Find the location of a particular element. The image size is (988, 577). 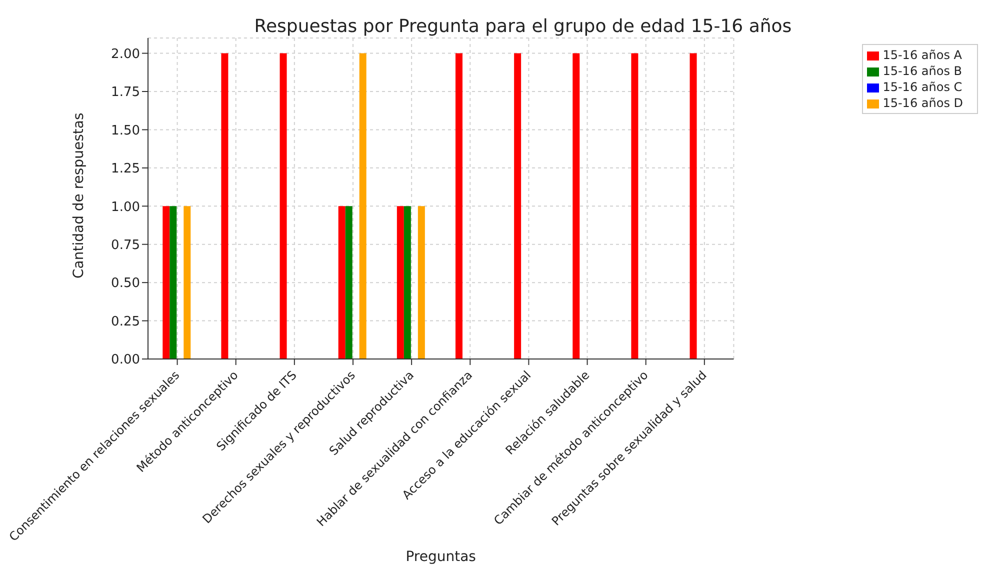

y-tick-label: 1.25 is located at coordinates (125, 169).